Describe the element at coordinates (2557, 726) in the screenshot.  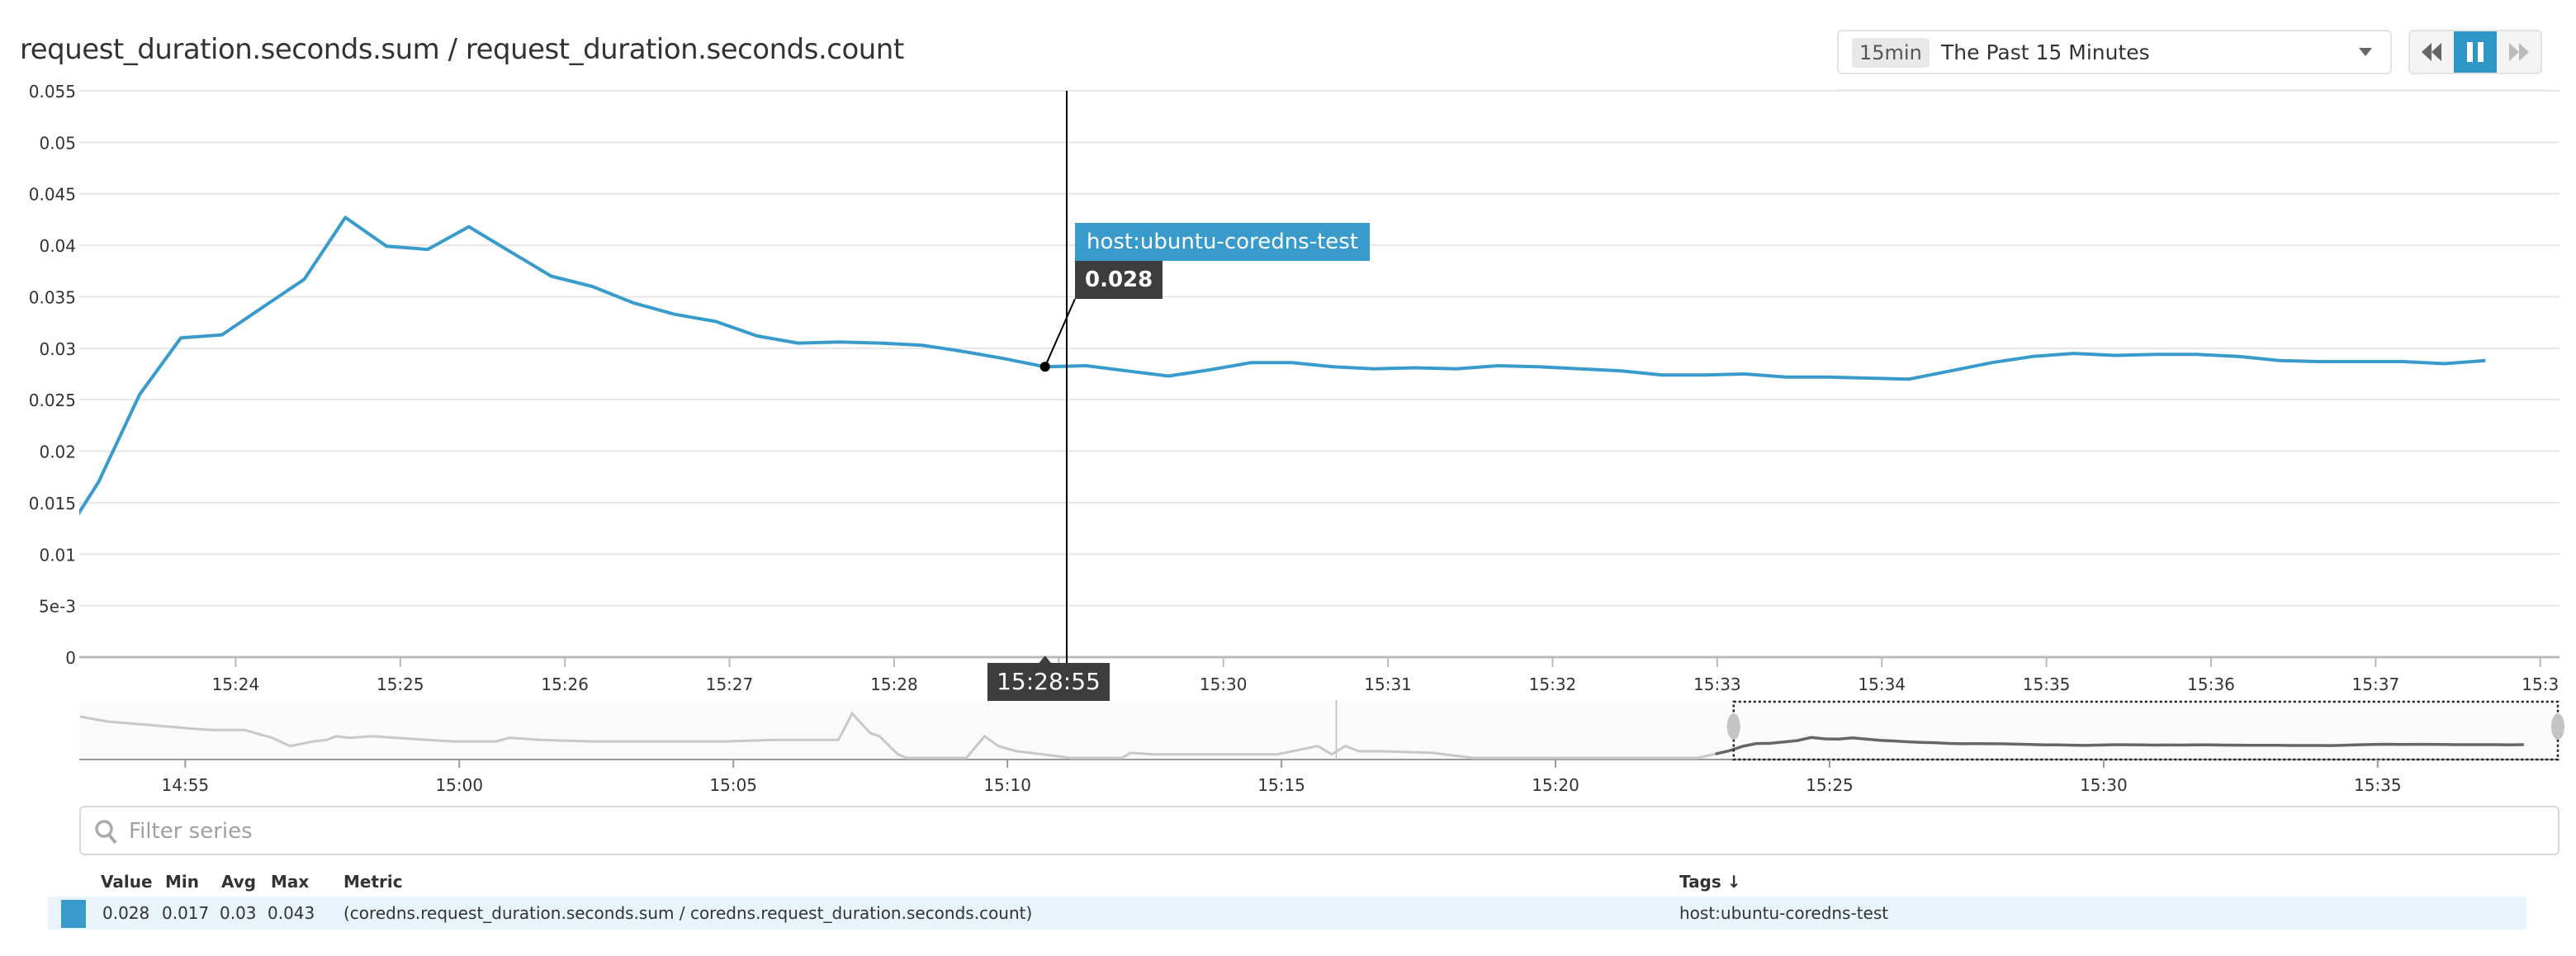
I see `brush-handle-right` at that location.